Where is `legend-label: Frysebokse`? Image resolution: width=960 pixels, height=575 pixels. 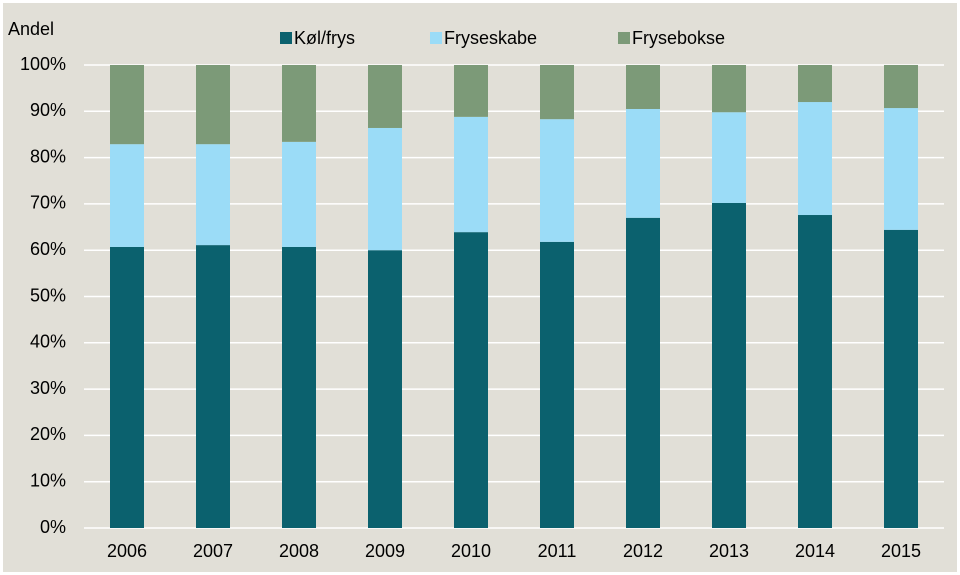 legend-label: Frysebokse is located at coordinates (678, 38).